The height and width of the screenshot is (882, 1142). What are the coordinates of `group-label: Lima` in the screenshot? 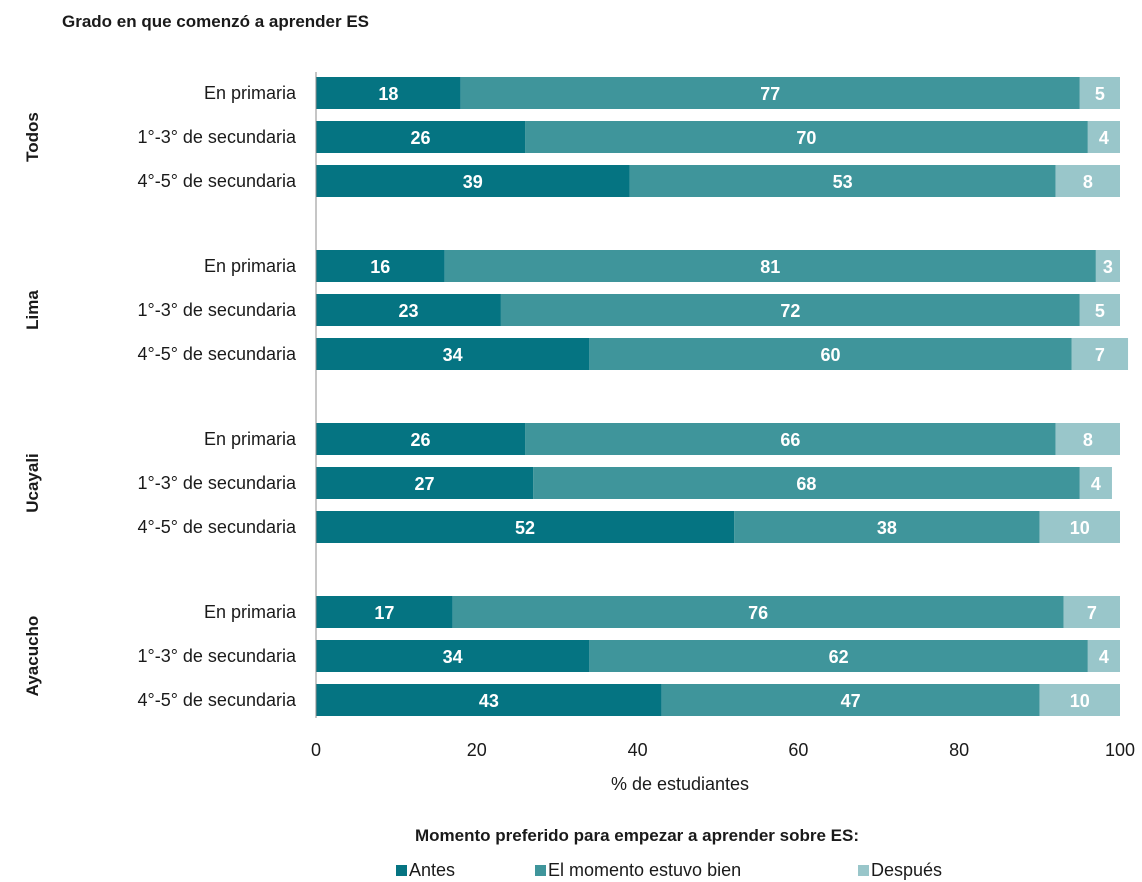 It's located at (32, 310).